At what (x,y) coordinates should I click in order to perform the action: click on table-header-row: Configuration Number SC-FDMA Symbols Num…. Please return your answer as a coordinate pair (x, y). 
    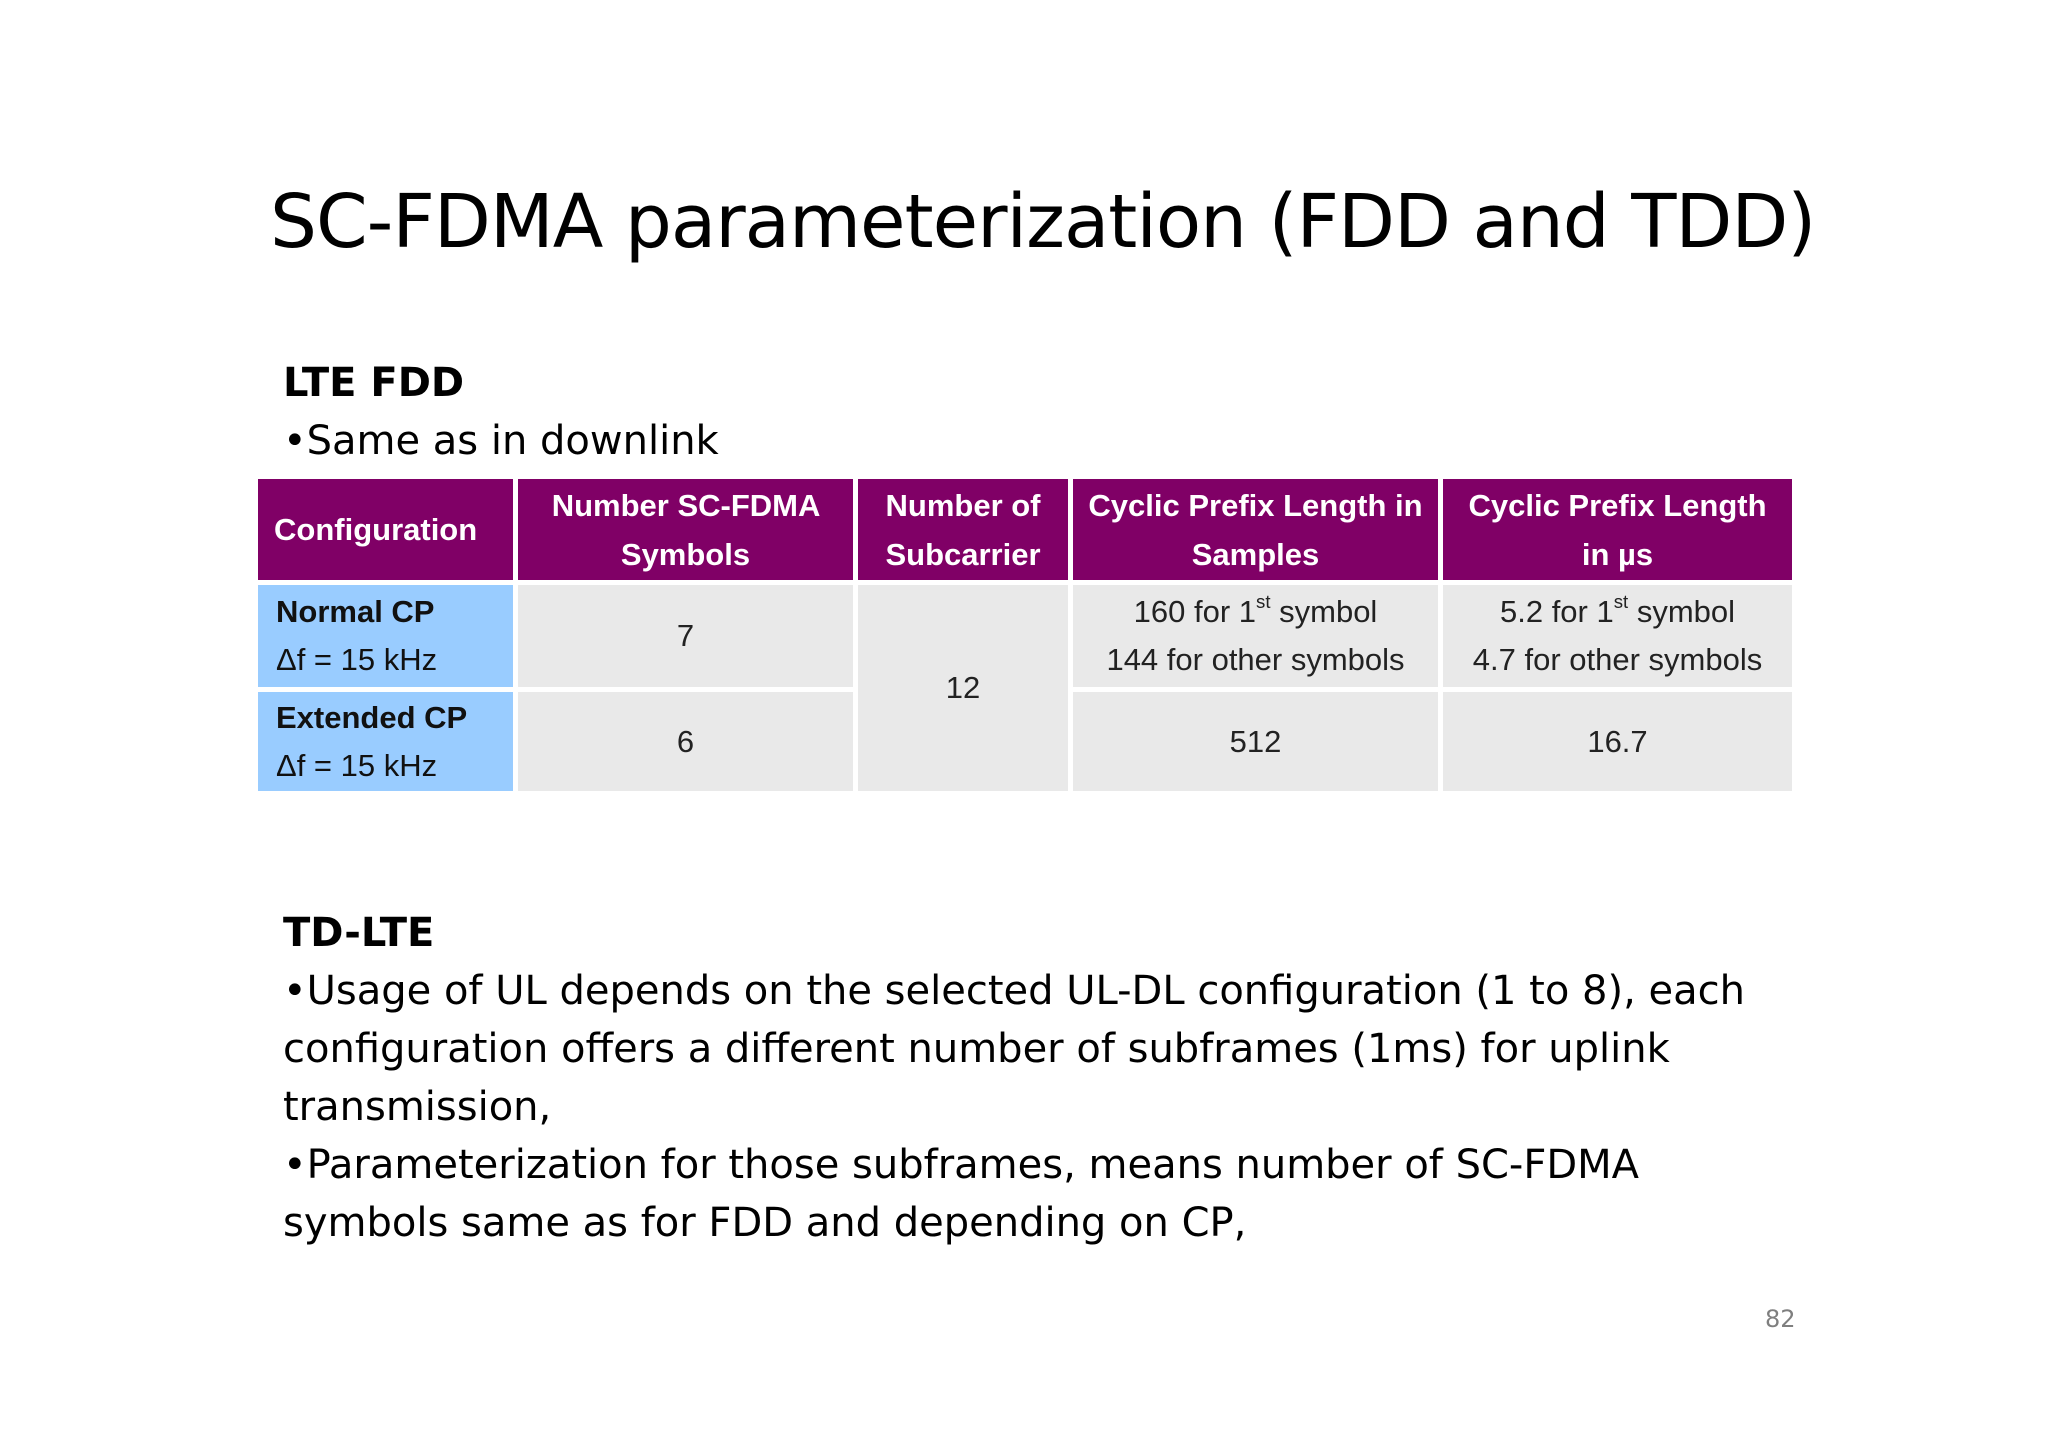
    Looking at the image, I should click on (1025, 529).